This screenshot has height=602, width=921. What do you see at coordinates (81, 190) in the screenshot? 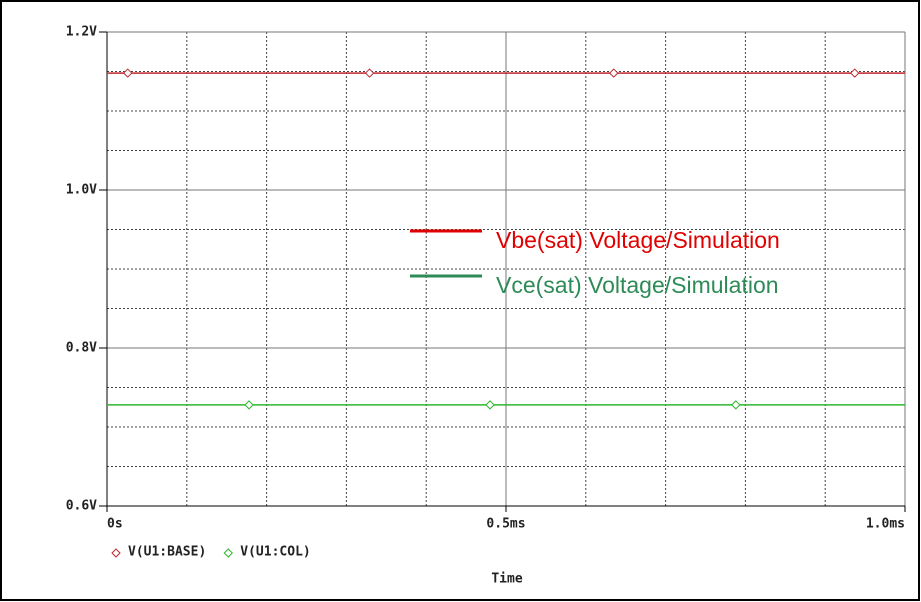
I see `y-tick-label: 1.0V` at bounding box center [81, 190].